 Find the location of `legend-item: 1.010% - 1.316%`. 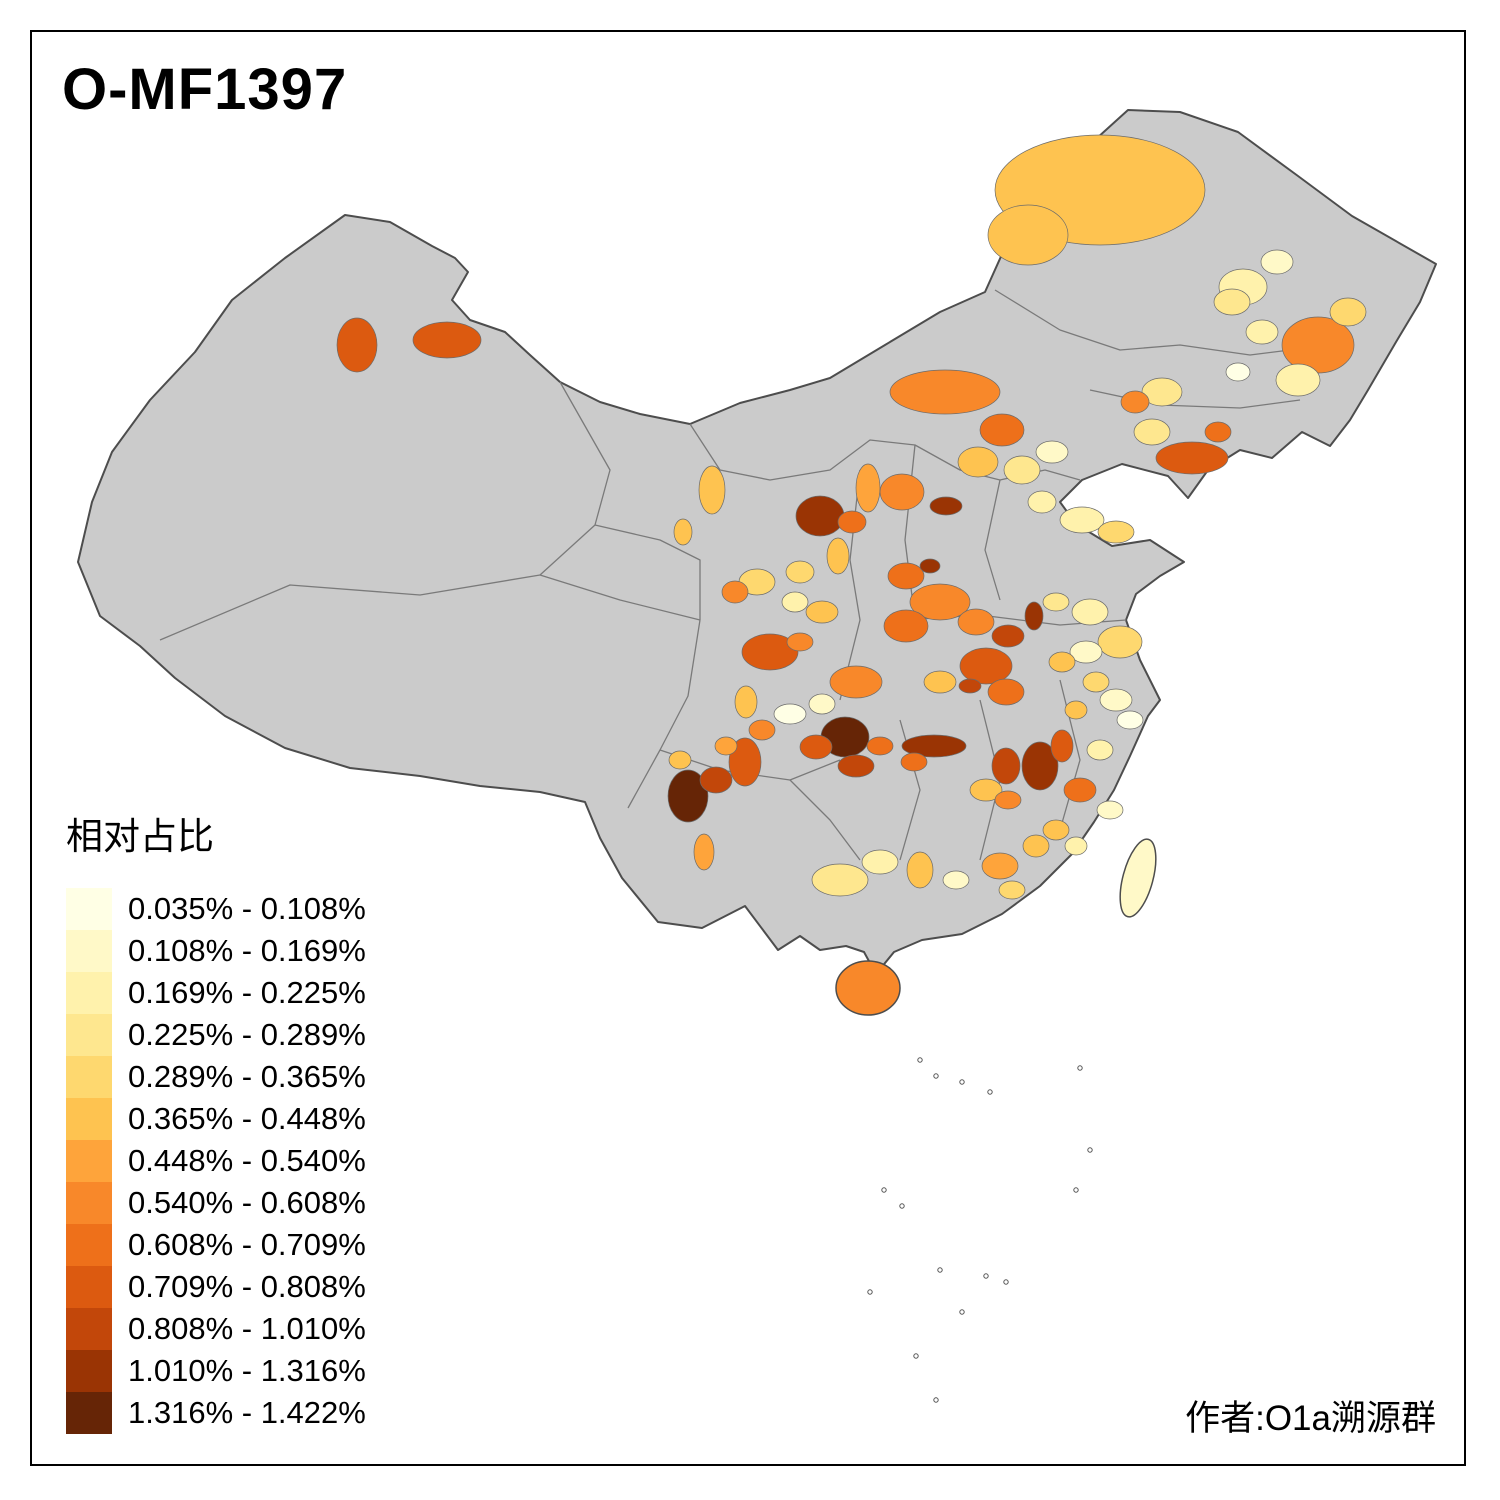

legend-item: 1.010% - 1.316% is located at coordinates (216, 1371).